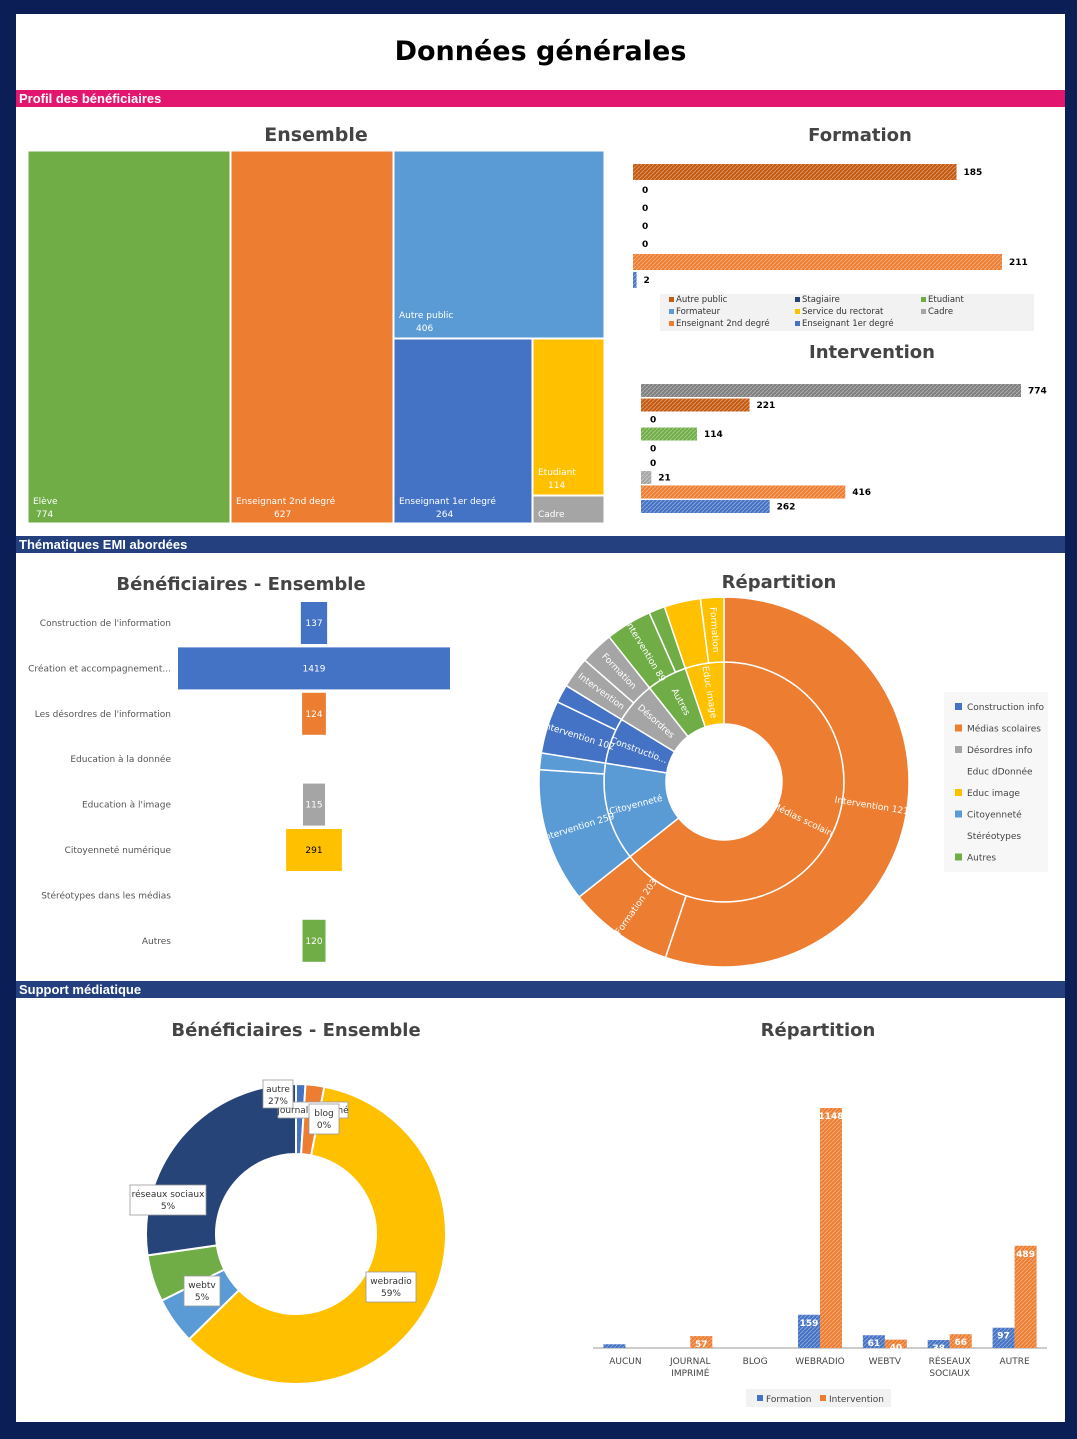 The width and height of the screenshot is (1077, 1439). I want to click on bar-value-label: 159, so click(809, 1324).